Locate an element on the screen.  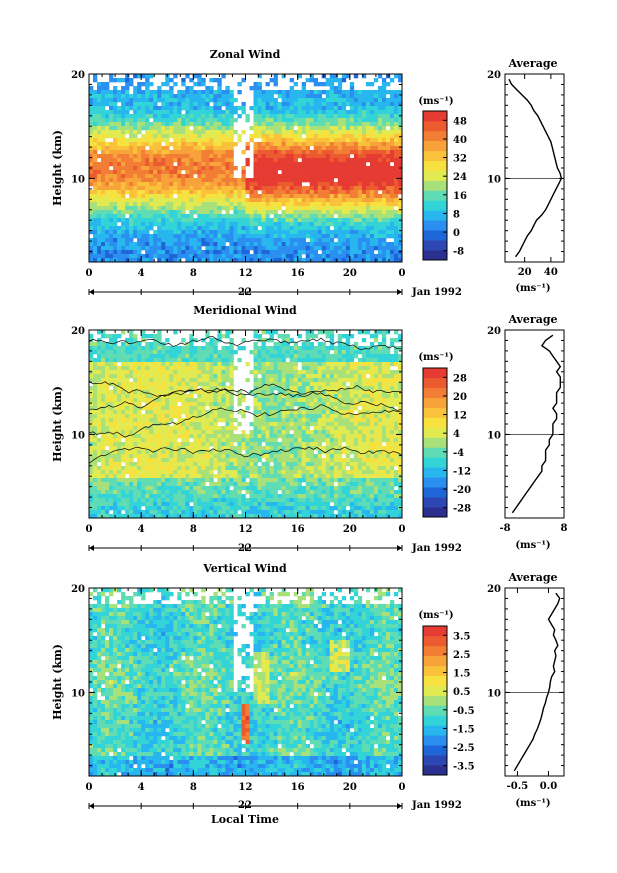
colorbar-tick-label: 0 is located at coordinates (456, 233).